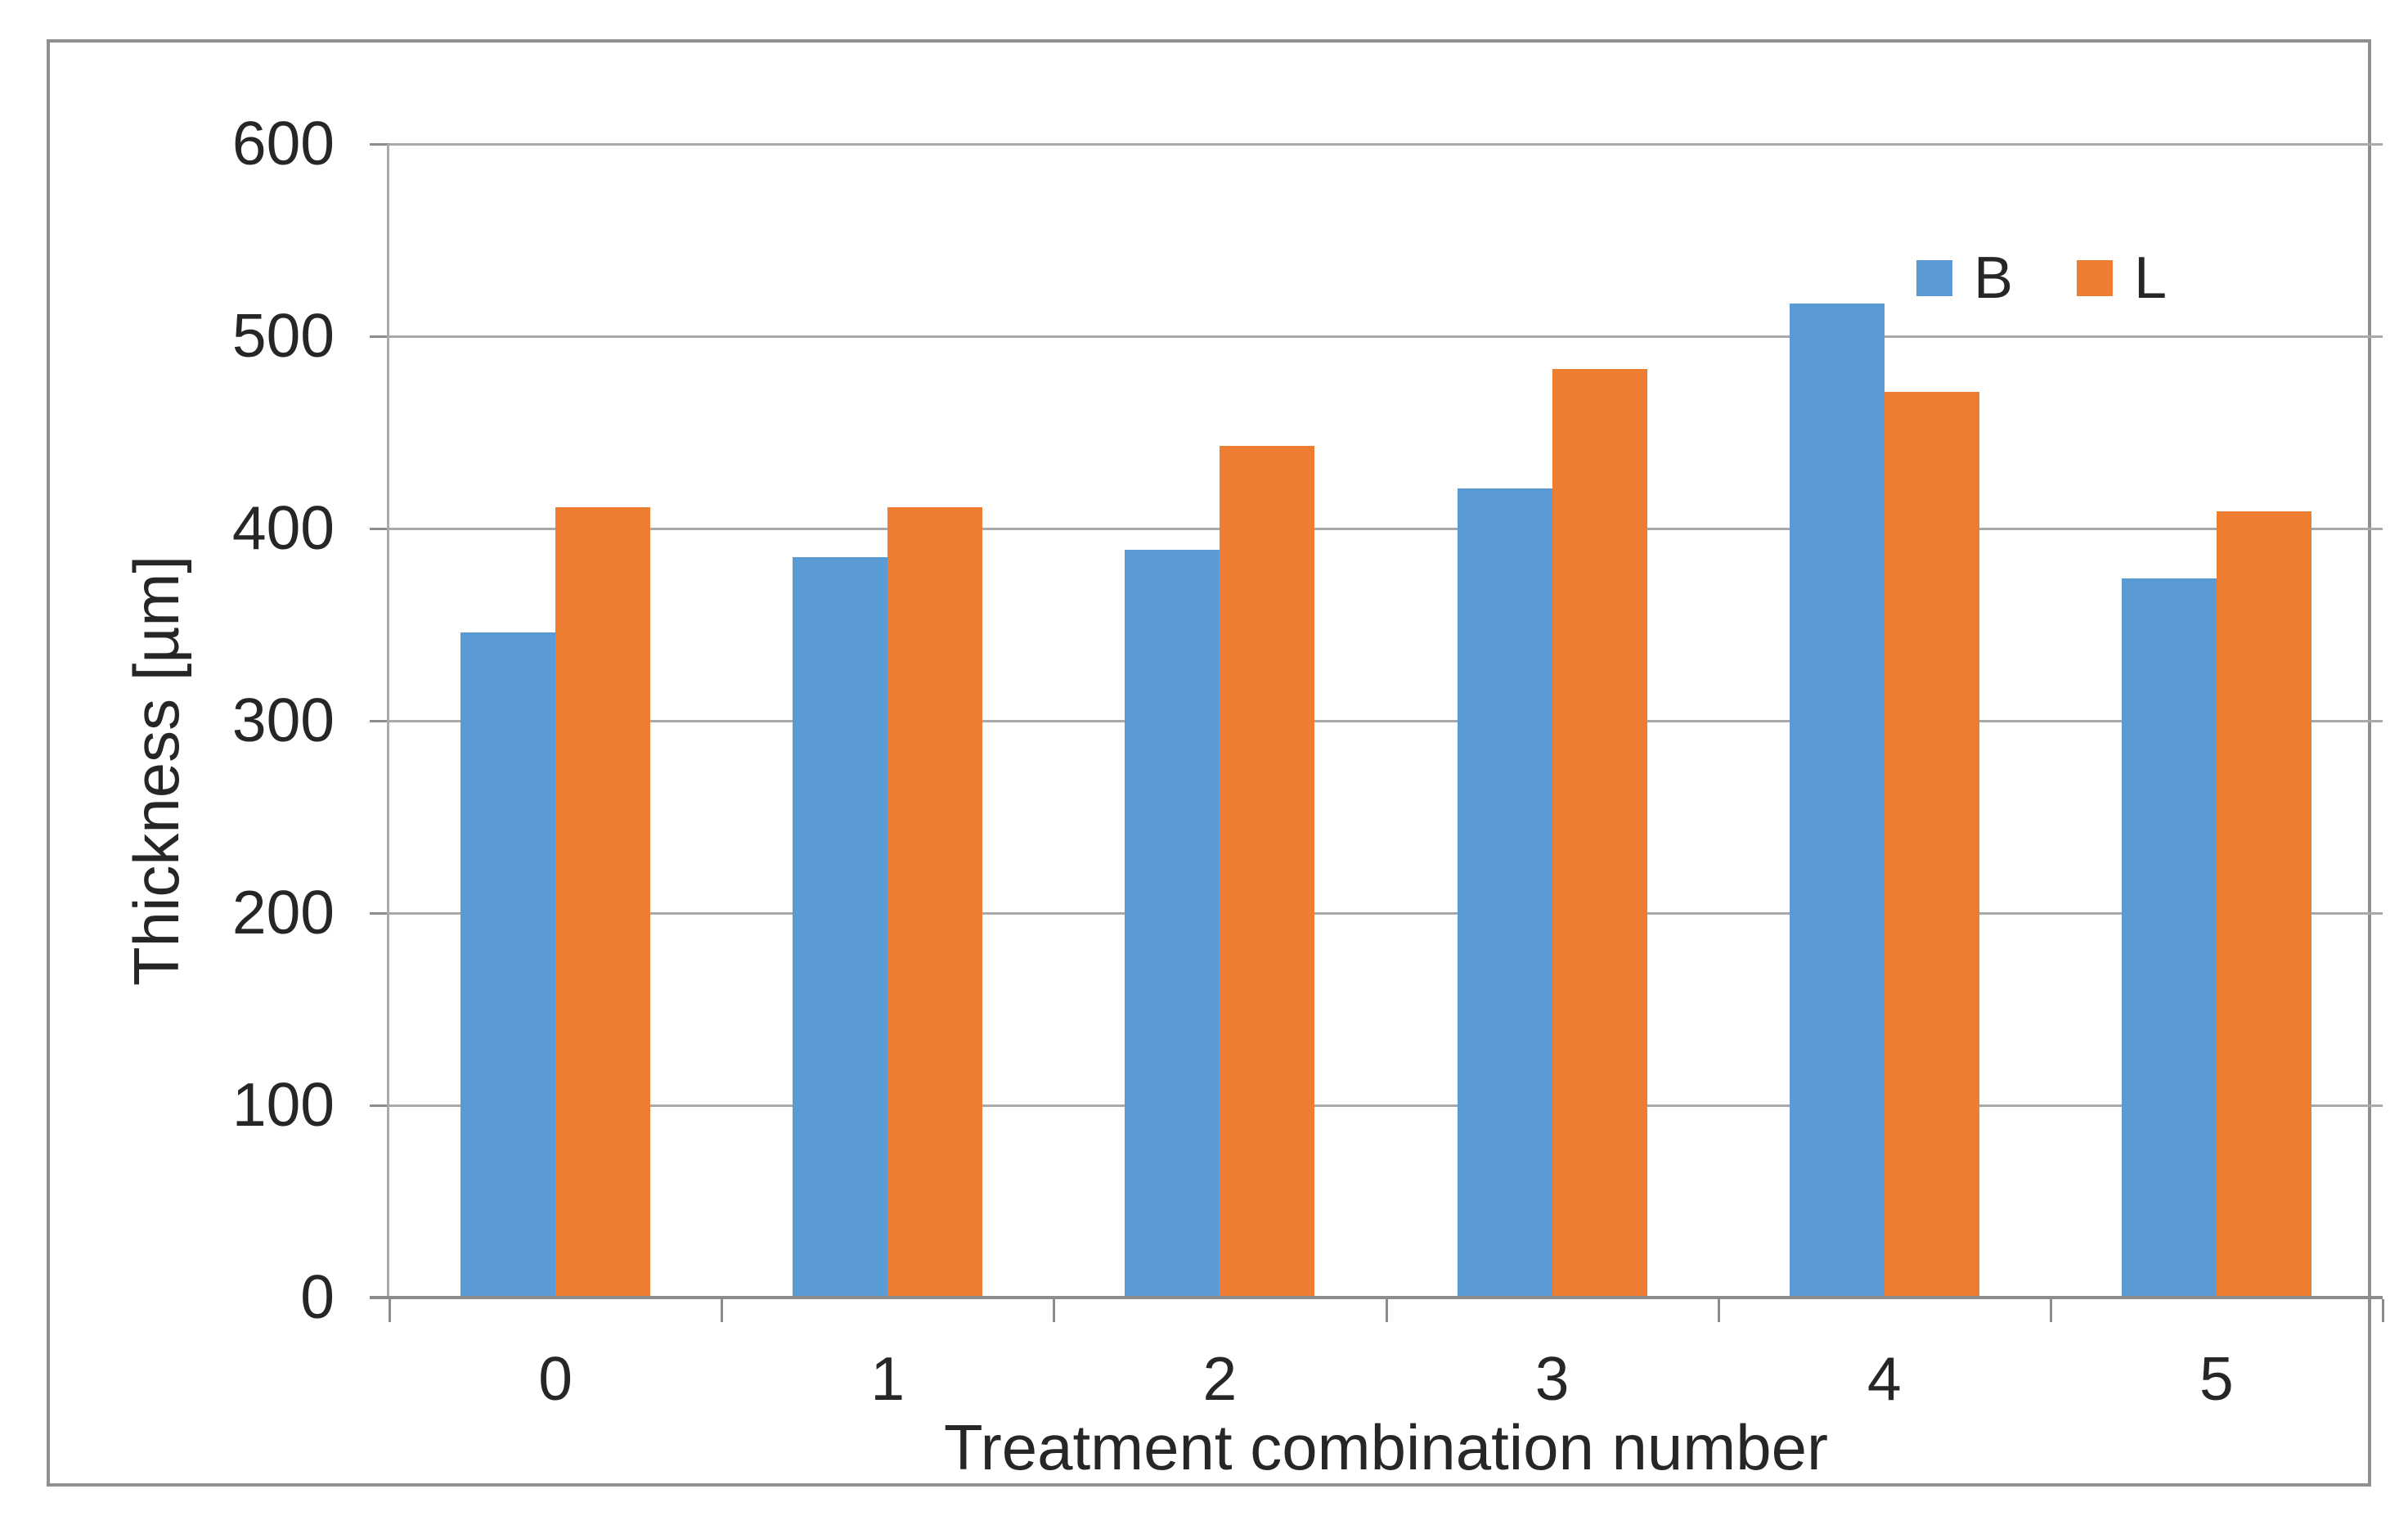 Image resolution: width=2408 pixels, height=1525 pixels. I want to click on x-category-label-2: 2, so click(1220, 1378).